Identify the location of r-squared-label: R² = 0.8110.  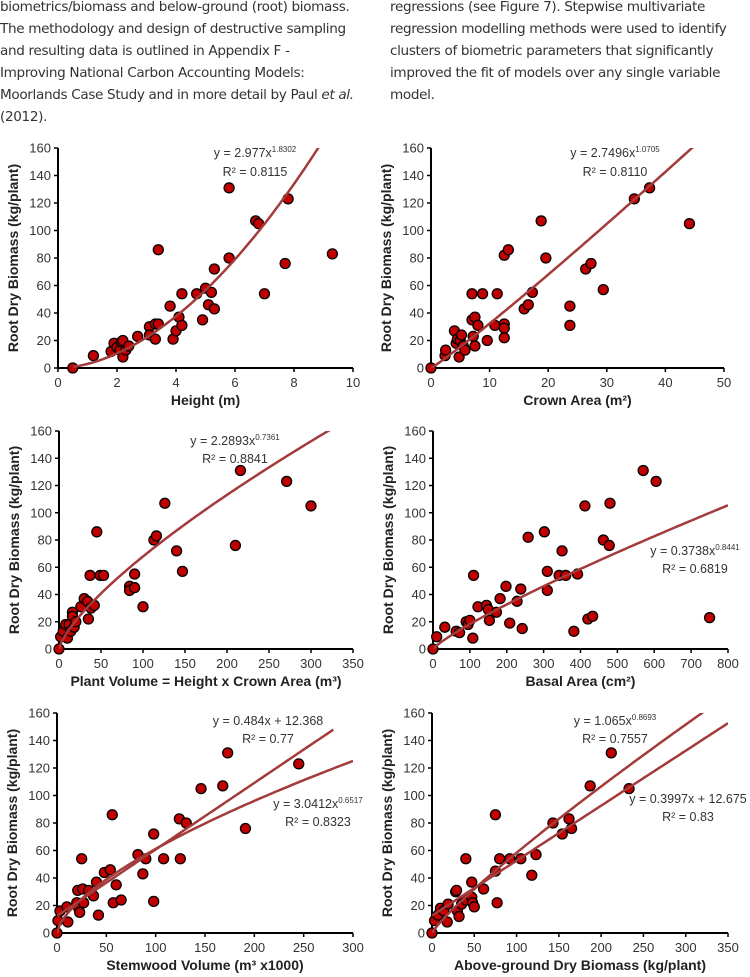
(615, 172).